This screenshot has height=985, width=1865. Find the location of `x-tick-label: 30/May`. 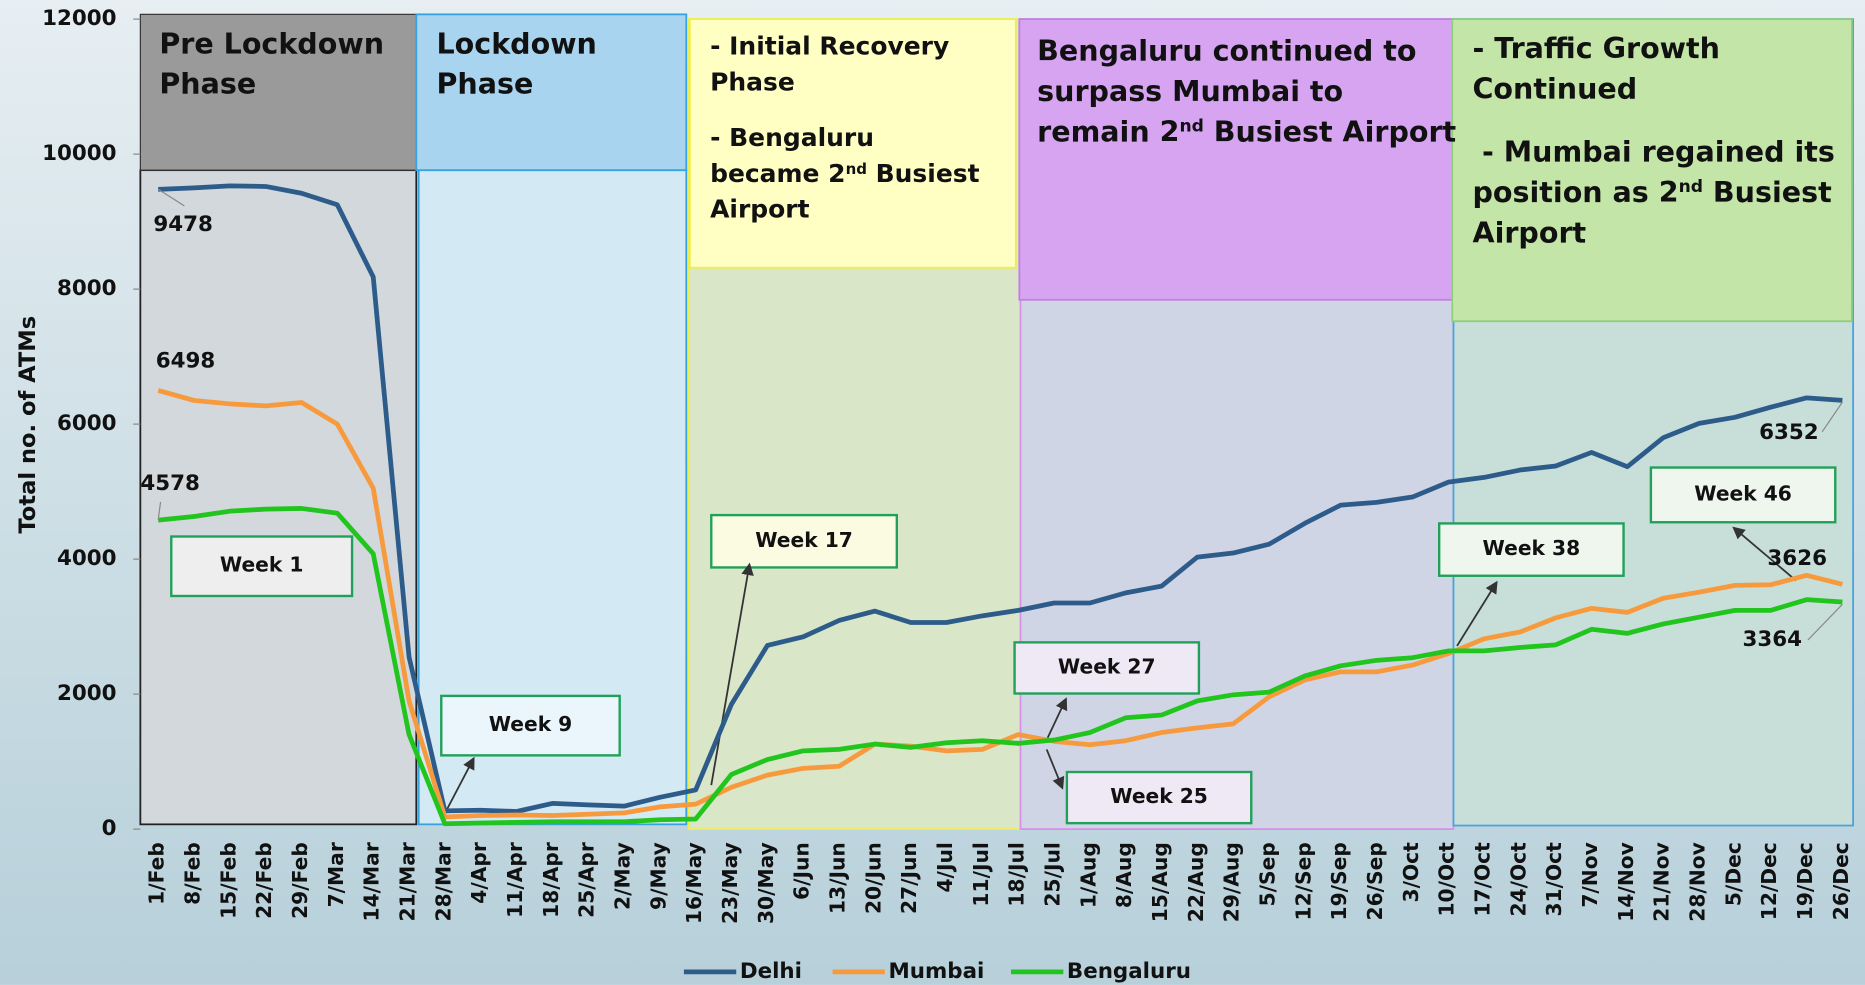

x-tick-label: 30/May is located at coordinates (766, 883).